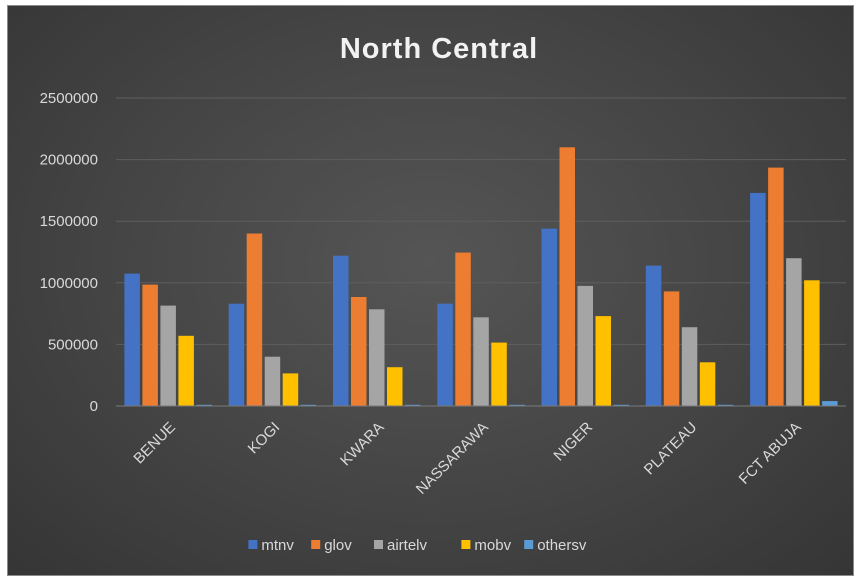  I want to click on bar-othersv-kogi, so click(308, 405).